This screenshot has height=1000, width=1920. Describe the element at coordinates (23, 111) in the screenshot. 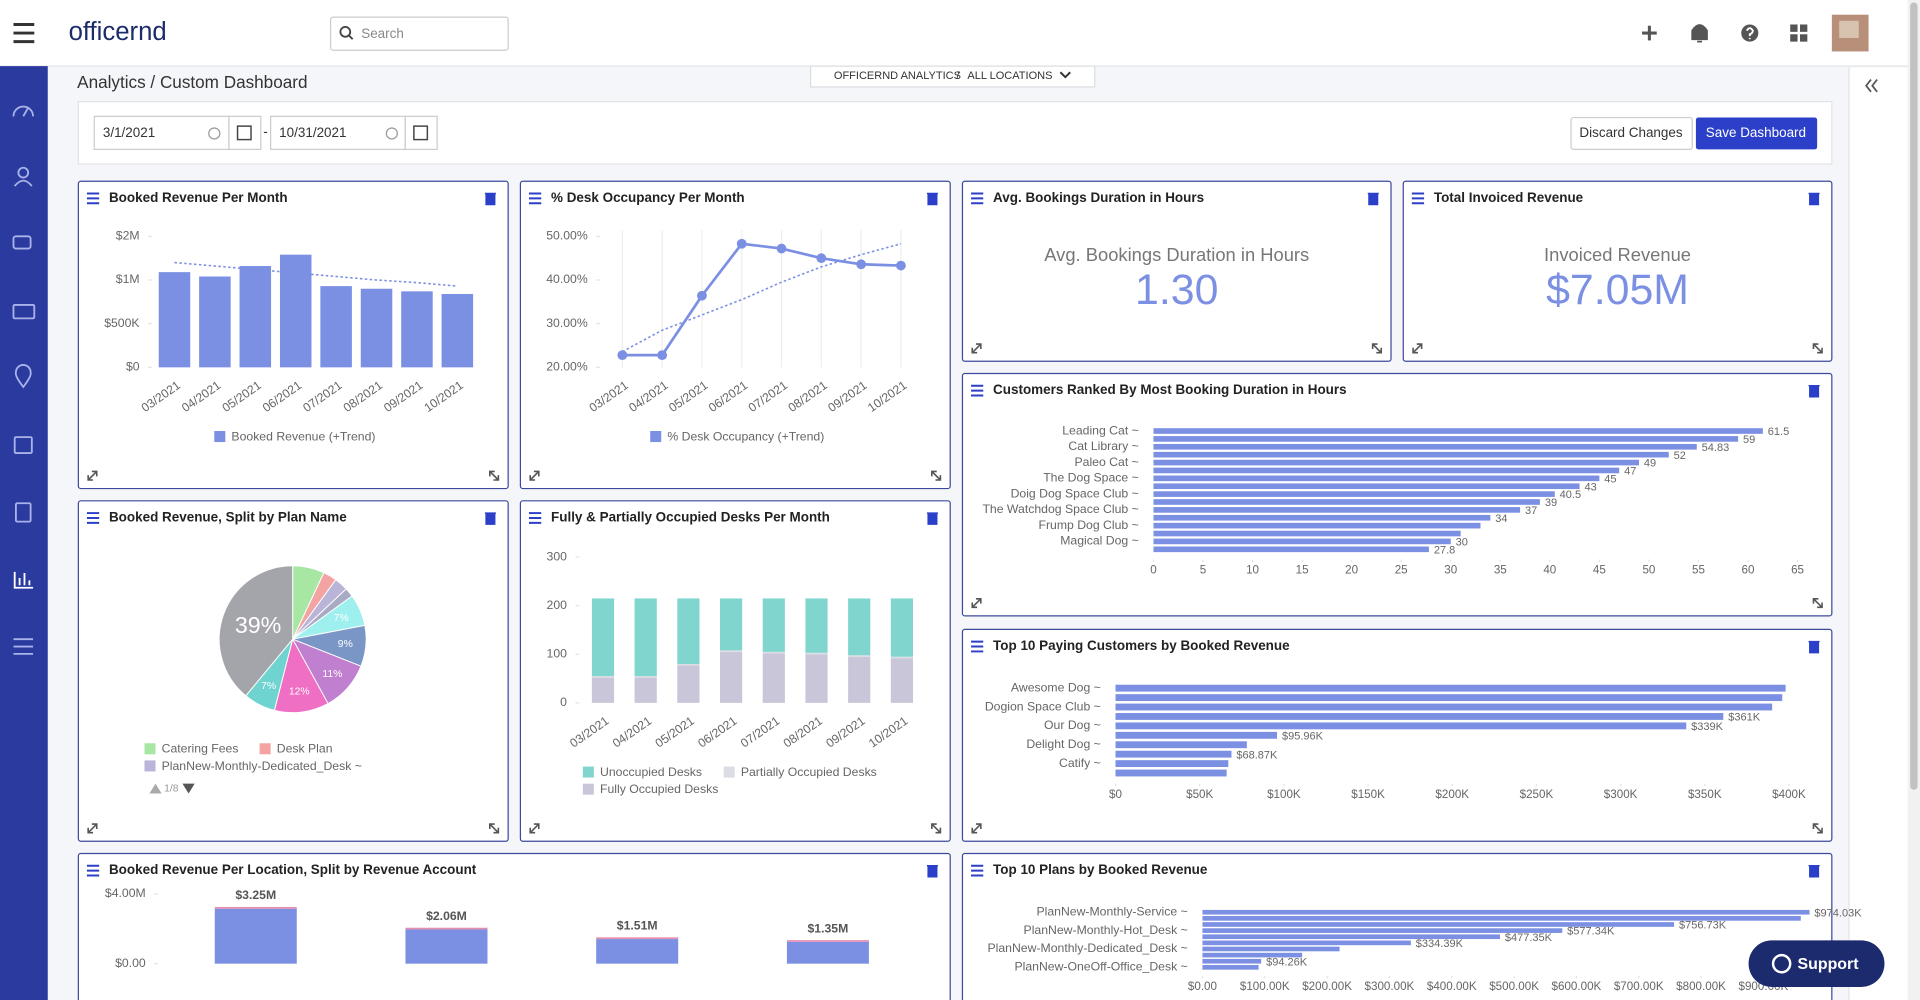

I see `nav-dashboard` at that location.